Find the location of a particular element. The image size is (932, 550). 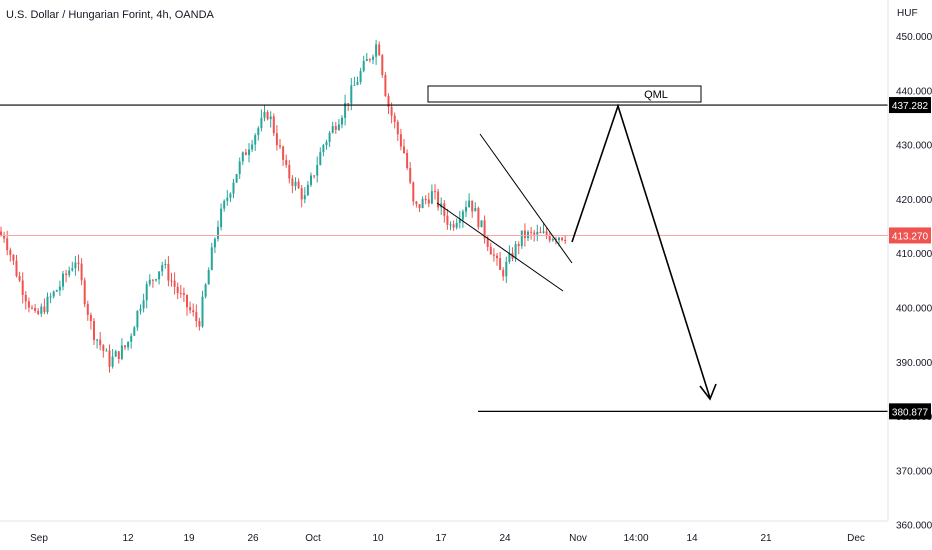

y-tick-label: 390.000 is located at coordinates (914, 363).